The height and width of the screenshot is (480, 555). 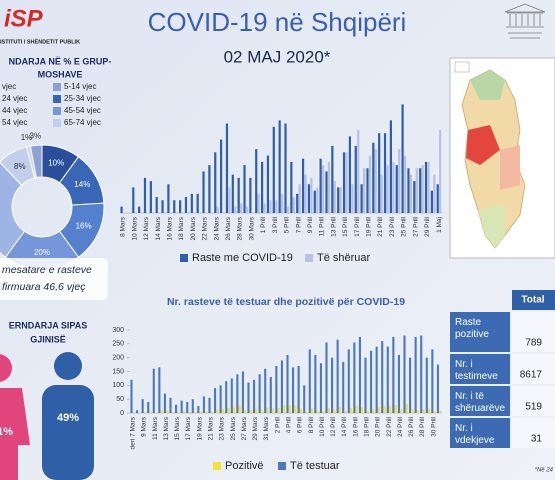 What do you see at coordinates (277, 56) in the screenshot?
I see `date: 02 MAJ 2020*` at bounding box center [277, 56].